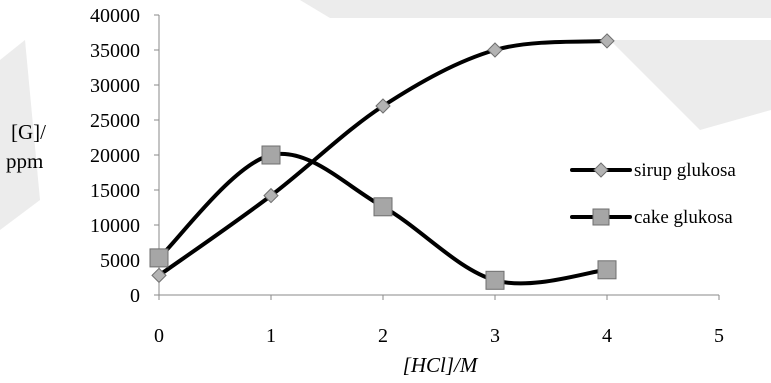 The width and height of the screenshot is (771, 383). I want to click on legend-item-cake-glukosa: cake glukosa, so click(651, 217).